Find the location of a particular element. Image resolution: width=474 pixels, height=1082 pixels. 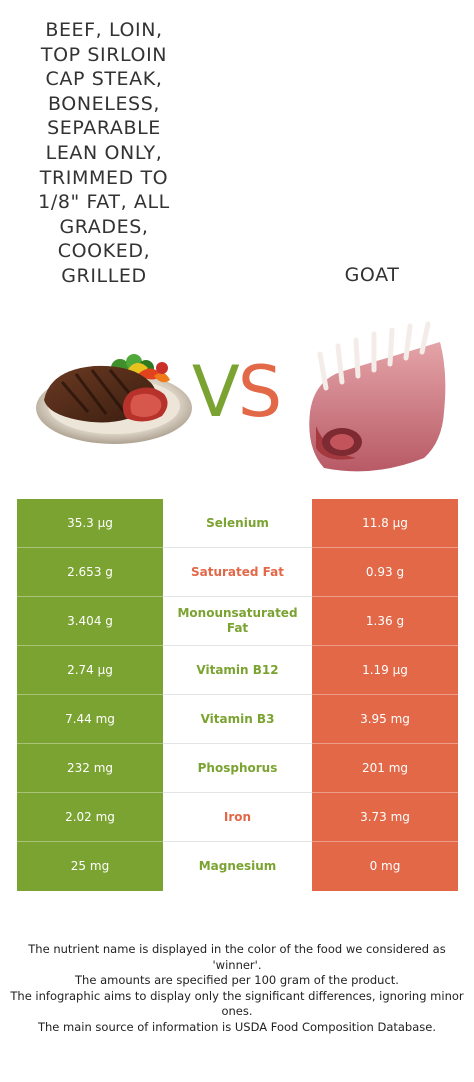

vs-label: VS is located at coordinates (236, 392).